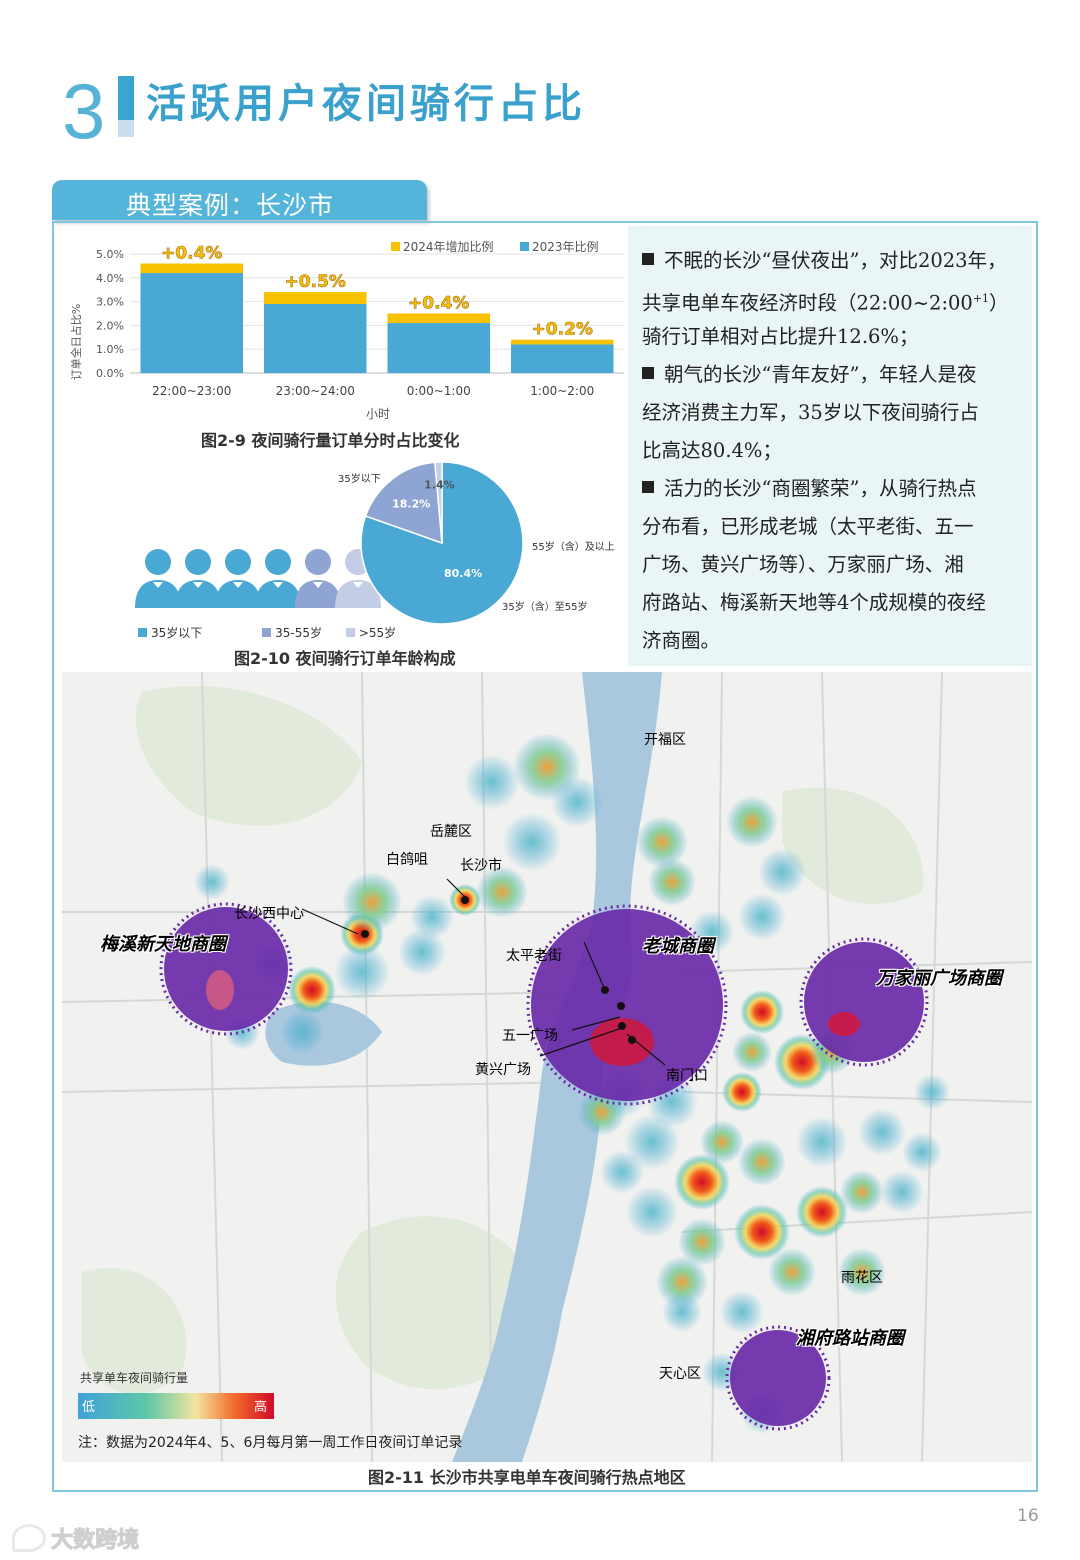 The height and width of the screenshot is (1560, 1080). Describe the element at coordinates (110, 325) in the screenshot. I see `y-tick-label: 2.0%` at that location.